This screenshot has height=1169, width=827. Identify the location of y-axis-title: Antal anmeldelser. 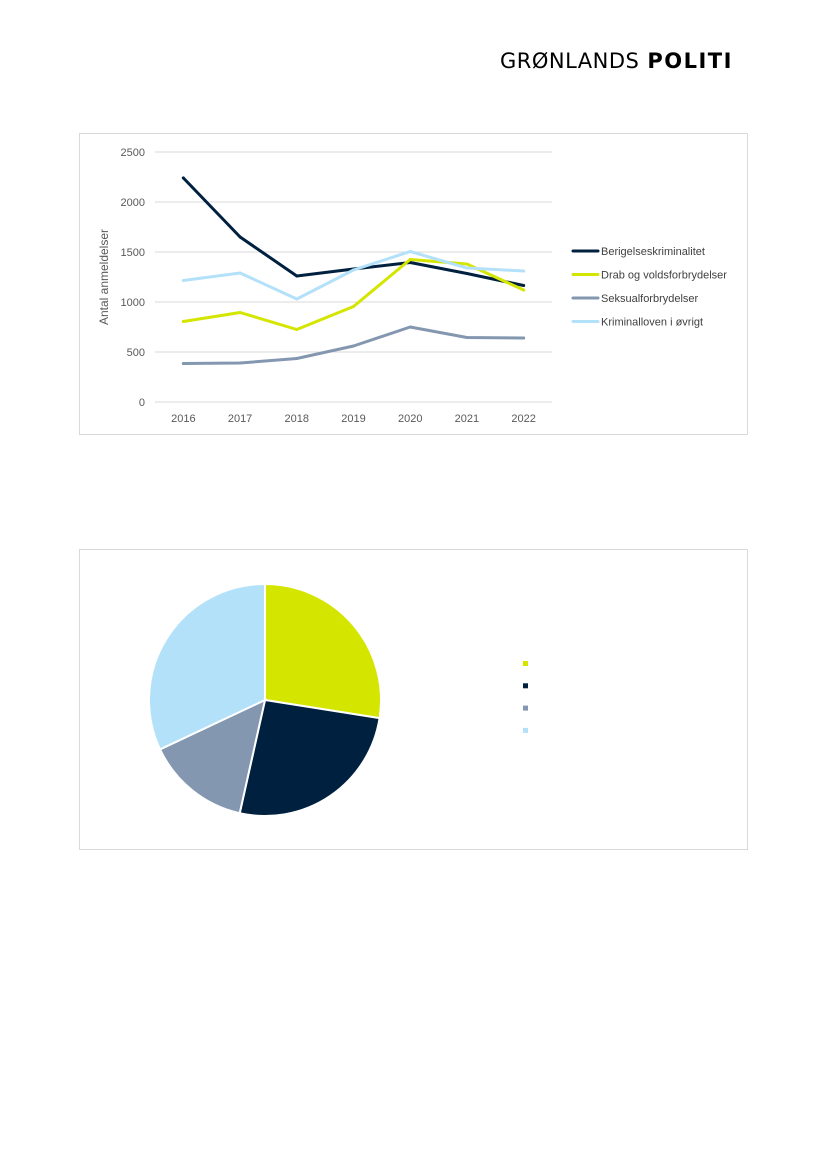
(104, 277).